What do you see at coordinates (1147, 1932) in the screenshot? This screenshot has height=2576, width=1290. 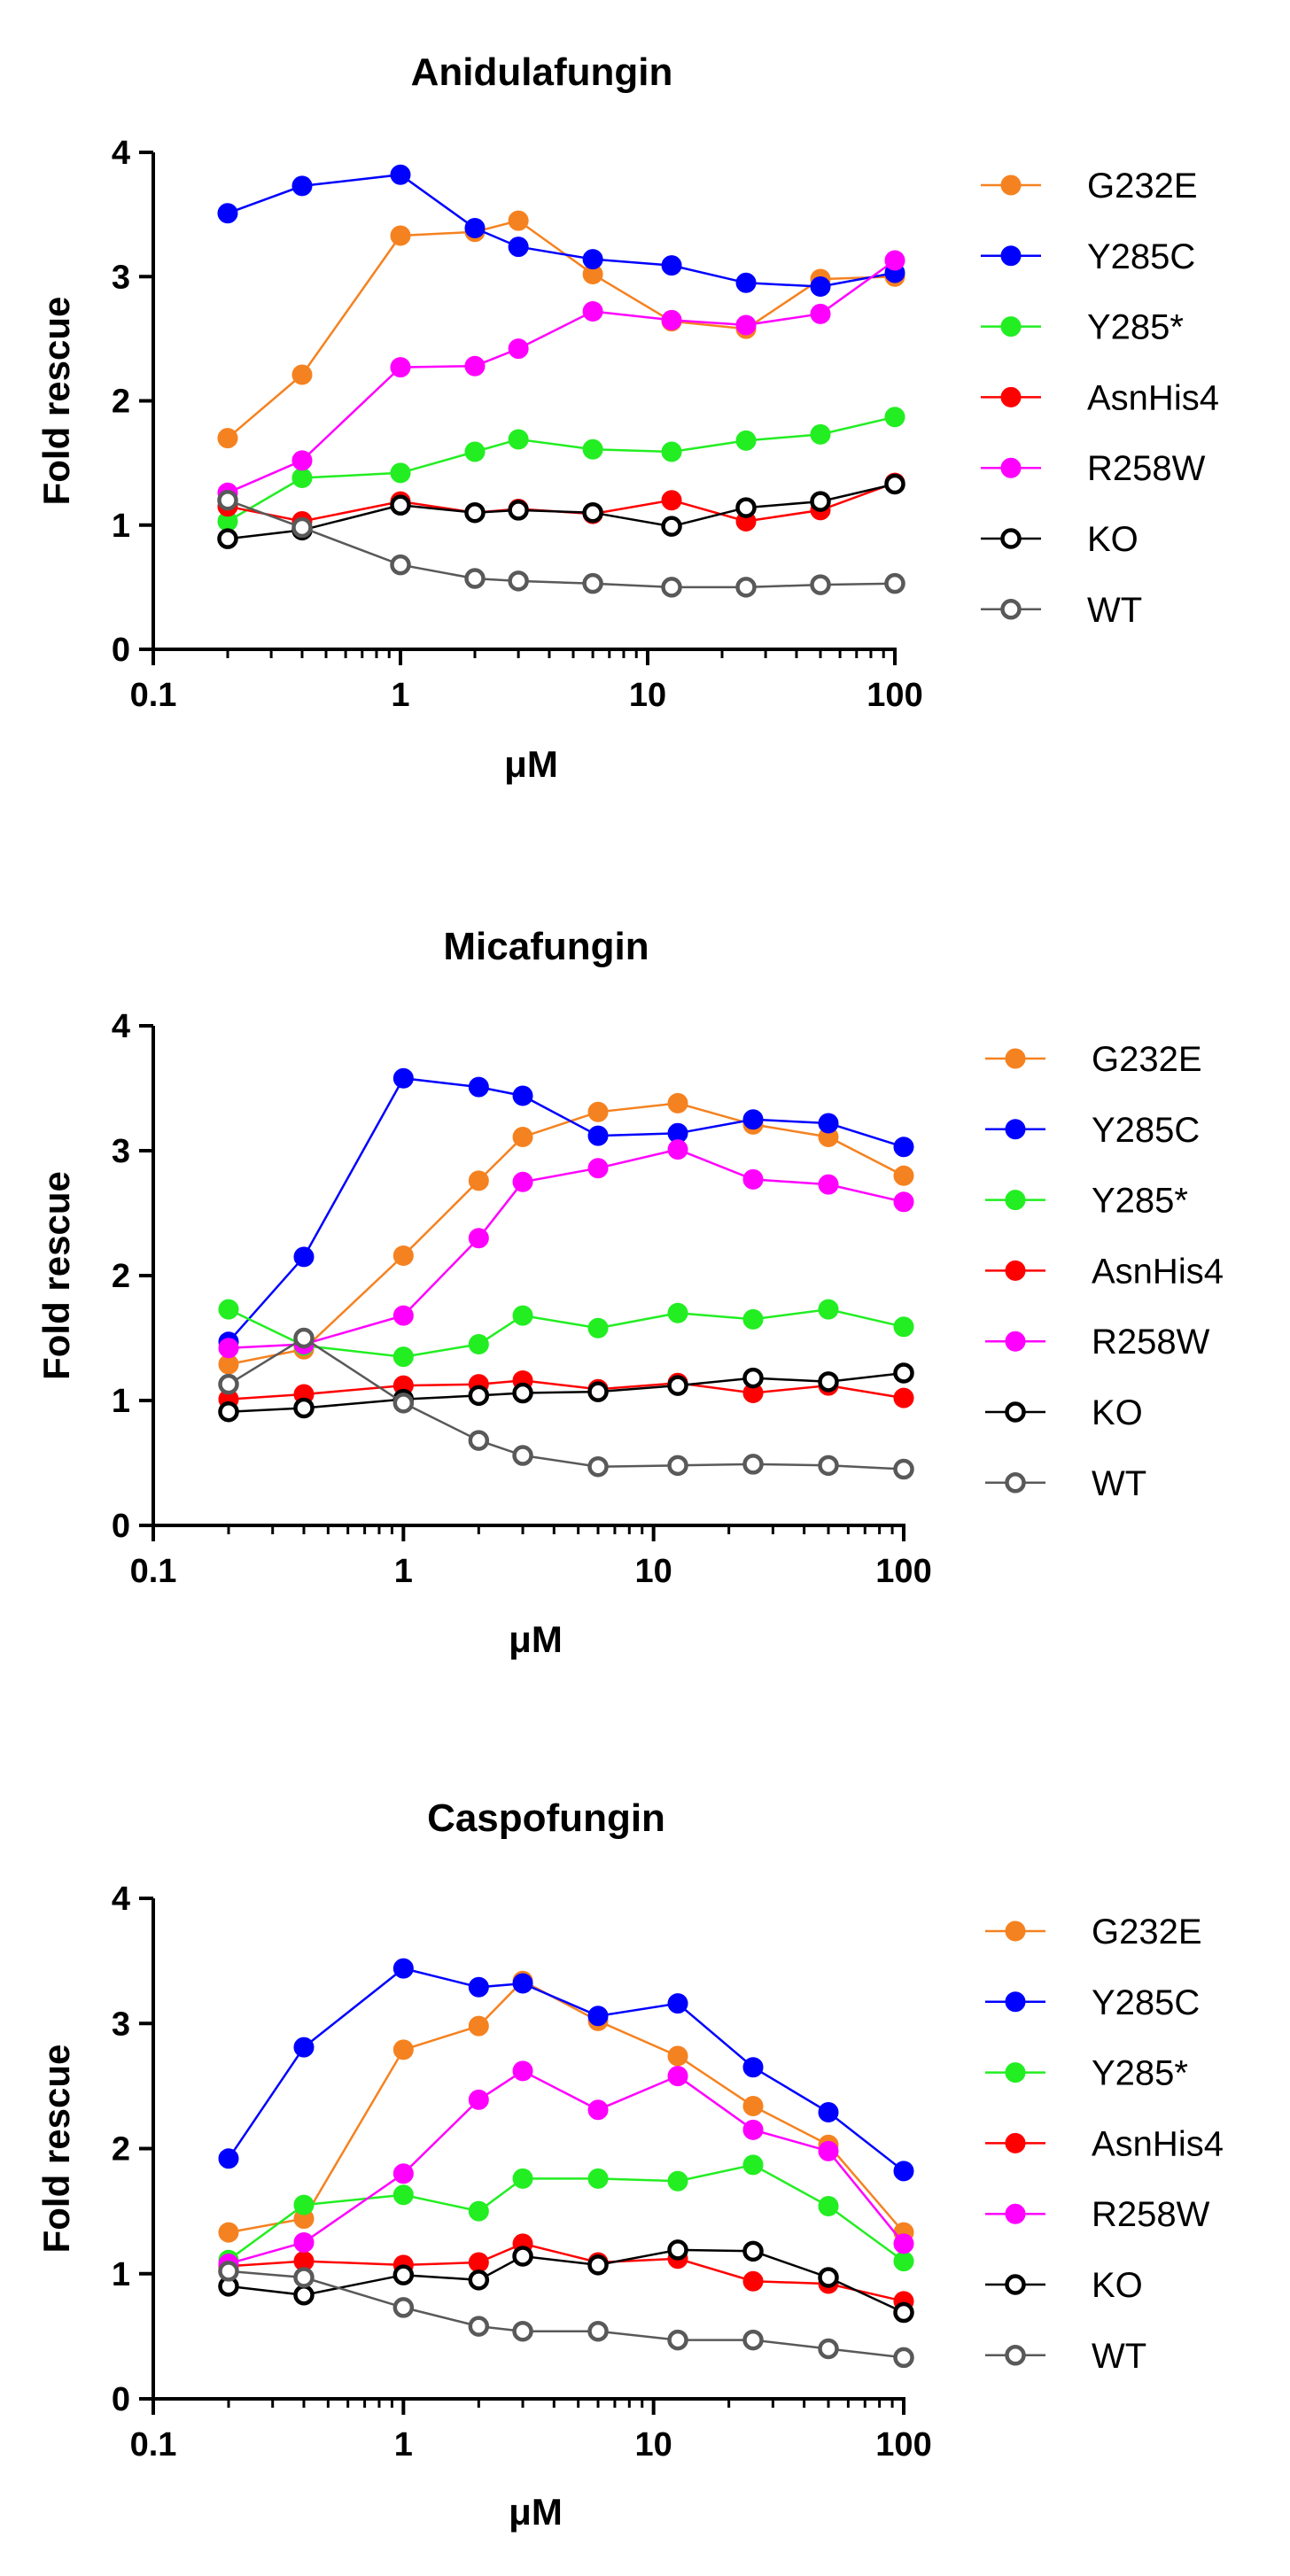 I see `legend-label: G232E` at bounding box center [1147, 1932].